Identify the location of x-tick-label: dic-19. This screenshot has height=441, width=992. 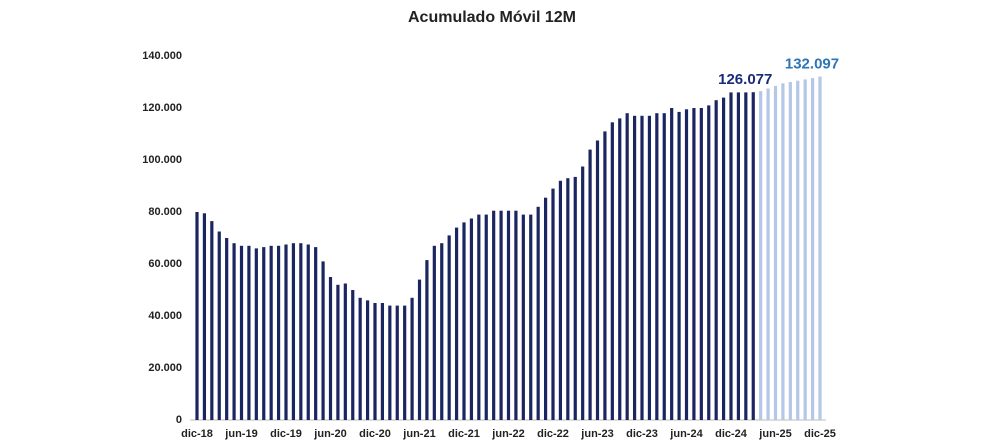
(286, 434).